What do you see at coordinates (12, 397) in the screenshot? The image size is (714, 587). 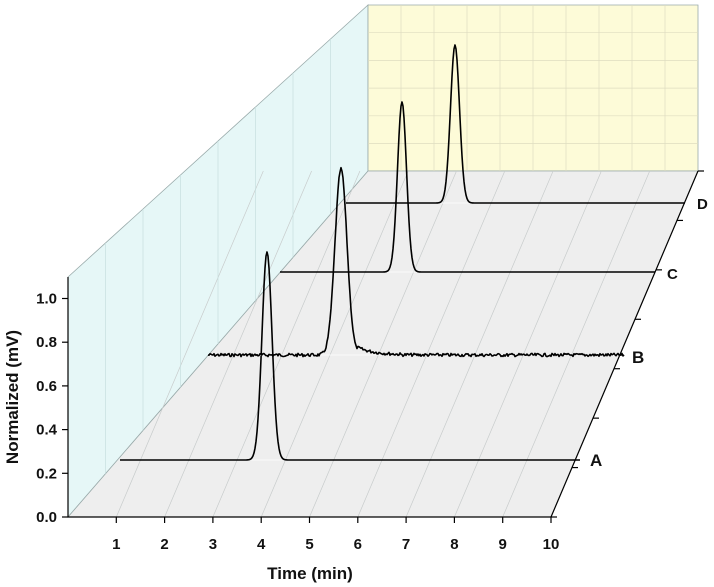 I see `y-axis-title: Normalized (mV)` at bounding box center [12, 397].